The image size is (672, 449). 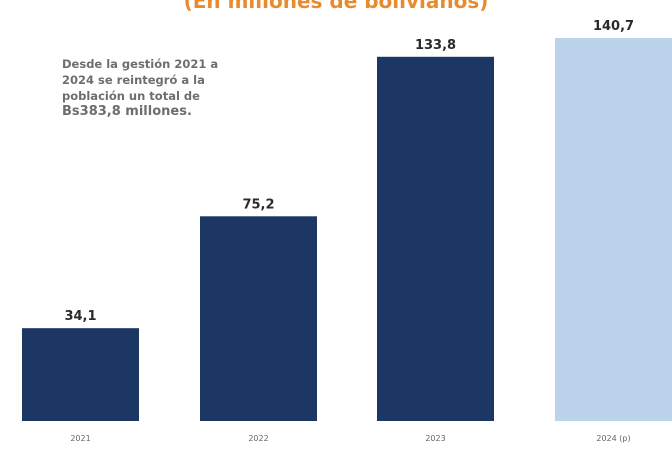 What do you see at coordinates (613, 229) in the screenshot?
I see `bar-2024-p` at bounding box center [613, 229].